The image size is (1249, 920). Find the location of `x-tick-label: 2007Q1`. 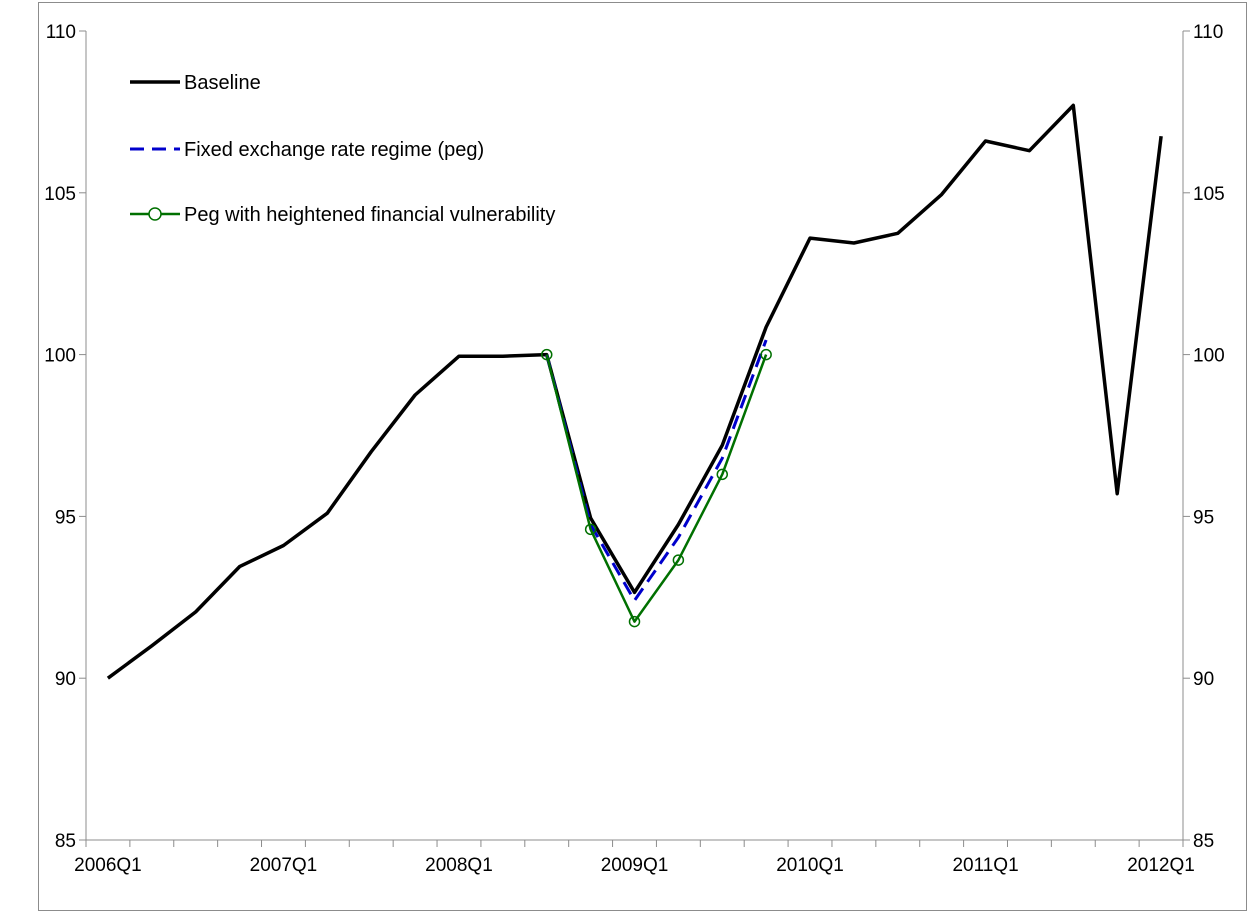

x-tick-label: 2007Q1 is located at coordinates (284, 865).